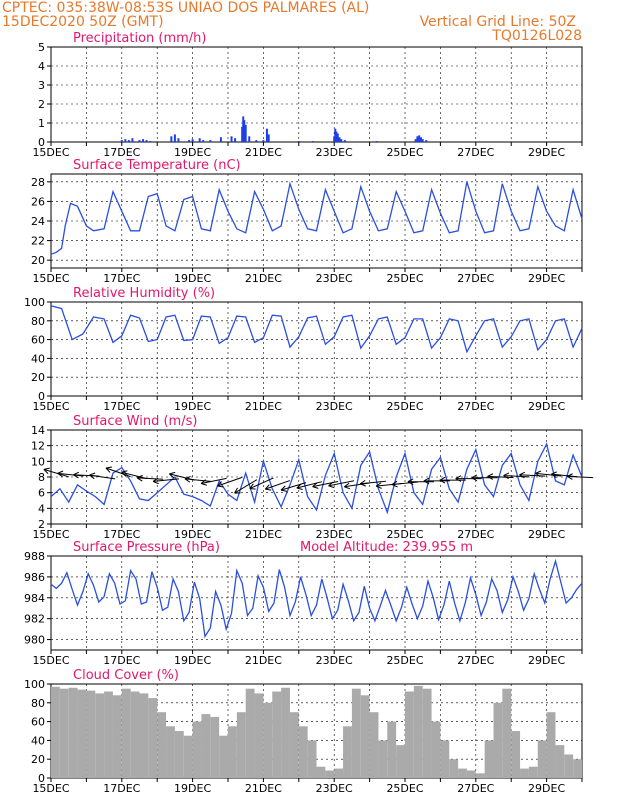 Image resolution: width=618 pixels, height=800 pixels. What do you see at coordinates (38, 430) in the screenshot?
I see `wind-ytick-label: 14` at bounding box center [38, 430].